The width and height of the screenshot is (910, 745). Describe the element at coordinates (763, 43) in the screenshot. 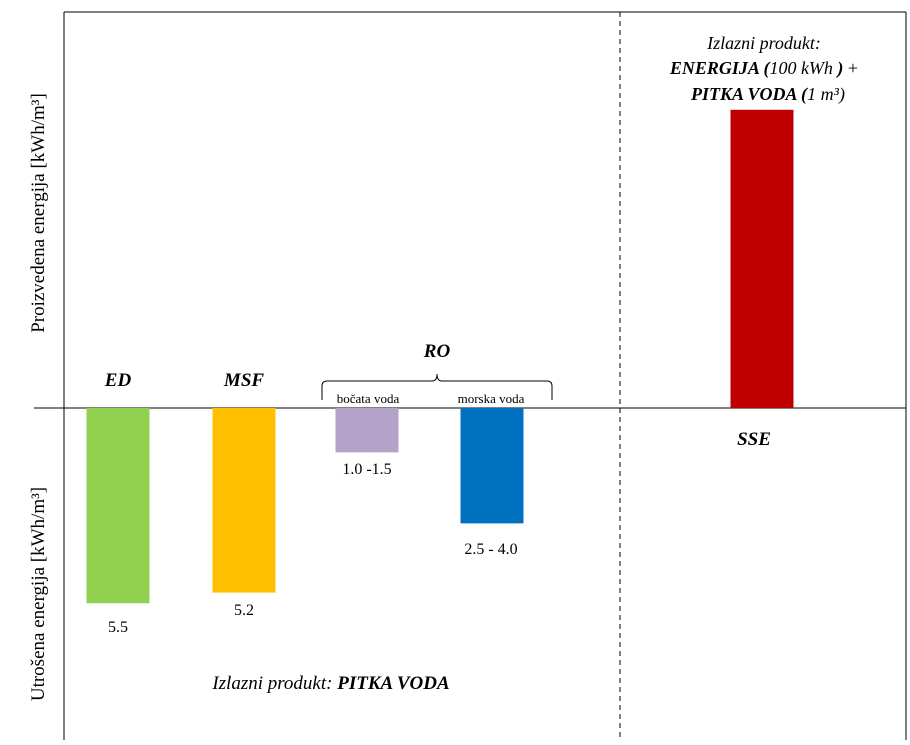

I see `right-output-line1: Izlazni produkt:` at that location.